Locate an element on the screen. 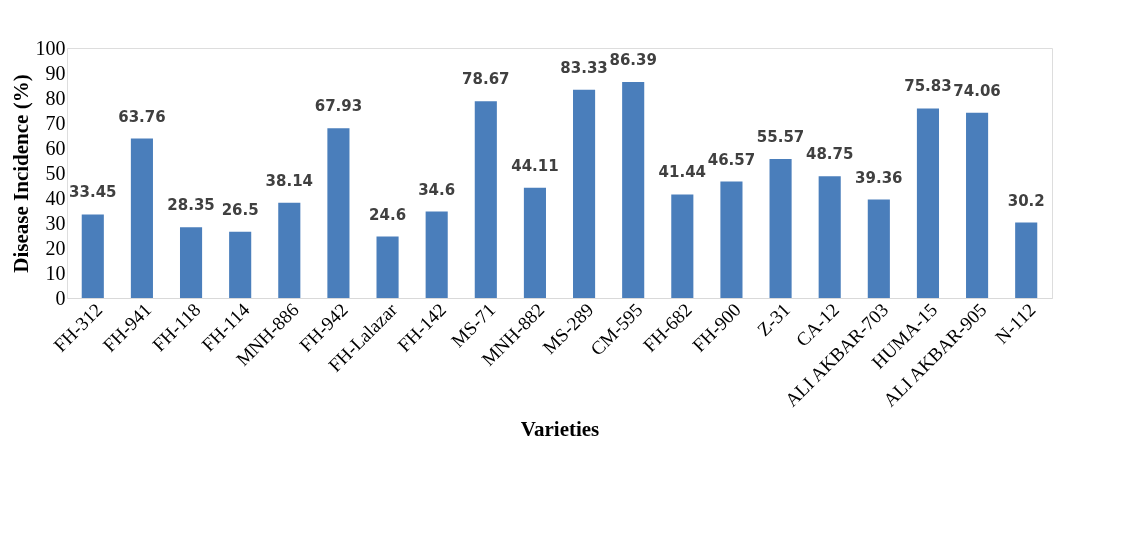 This screenshot has height=556, width=1147. data-label: 55.57 is located at coordinates (780, 137).